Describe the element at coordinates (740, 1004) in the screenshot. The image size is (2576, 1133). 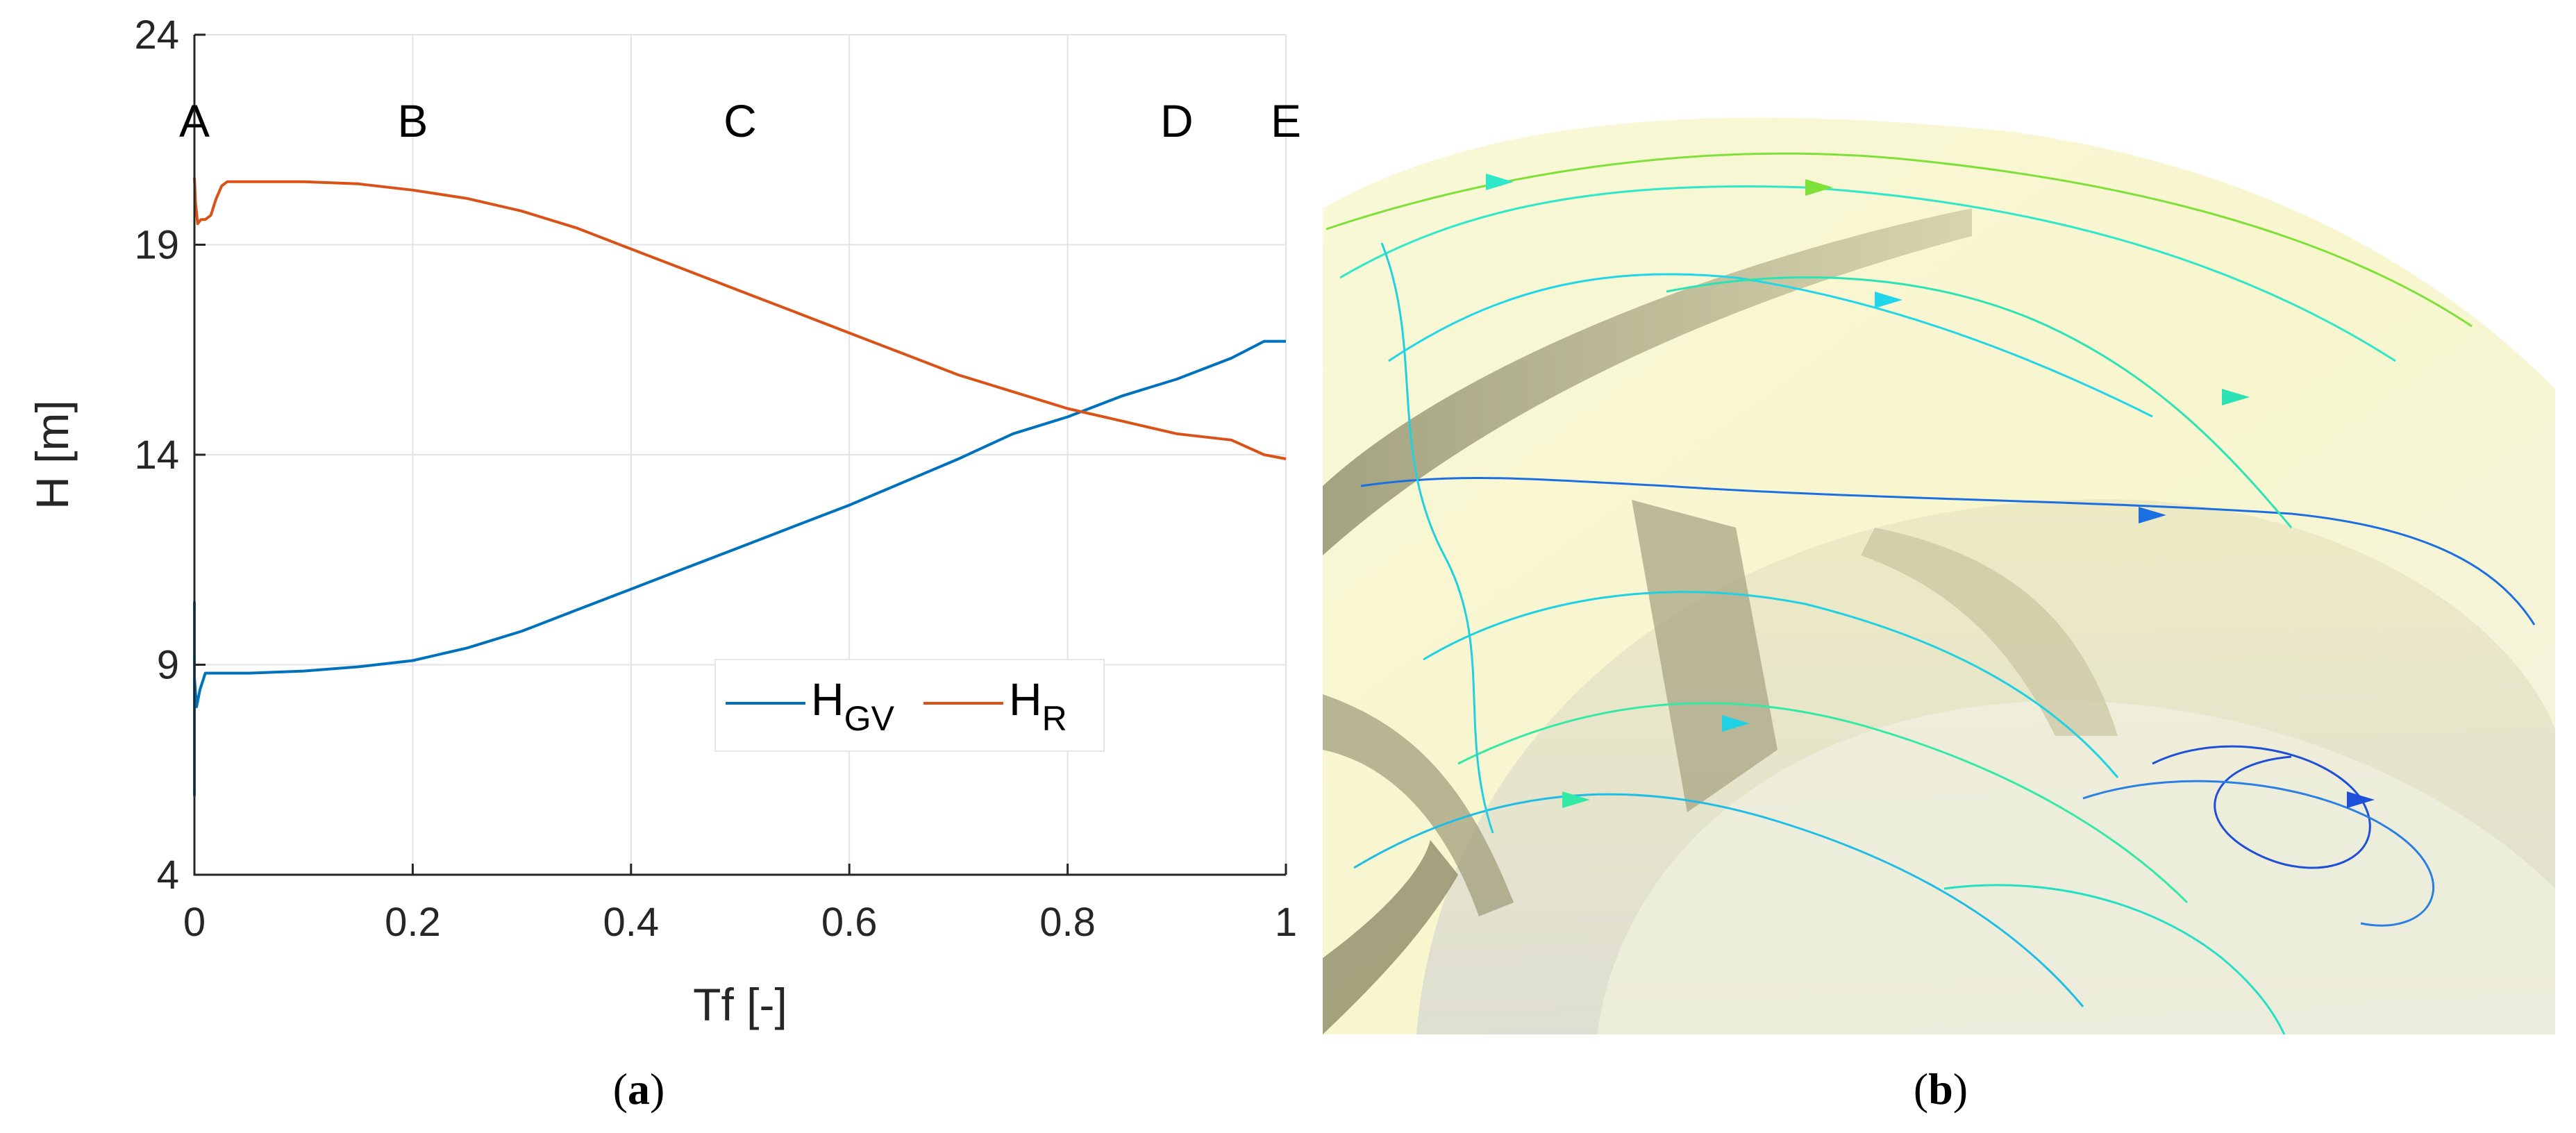
I see `x-axis-label: Tf [-]` at that location.